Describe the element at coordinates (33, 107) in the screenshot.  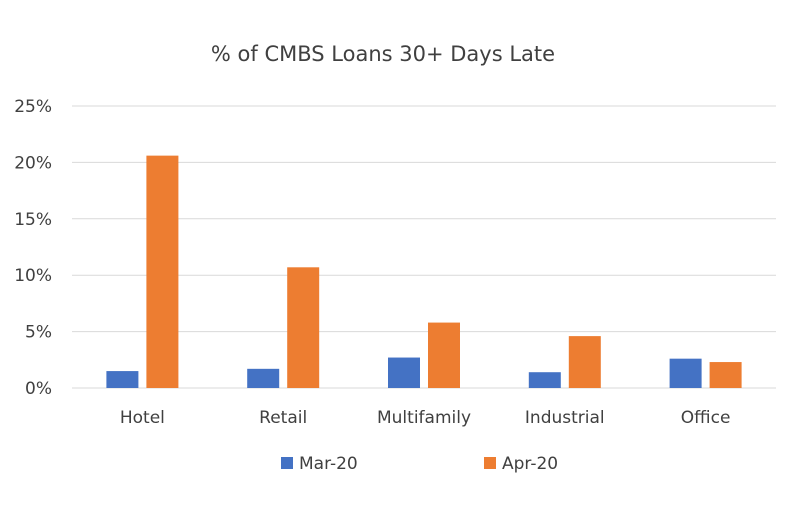
I see `y-tick-label: 25%` at that location.